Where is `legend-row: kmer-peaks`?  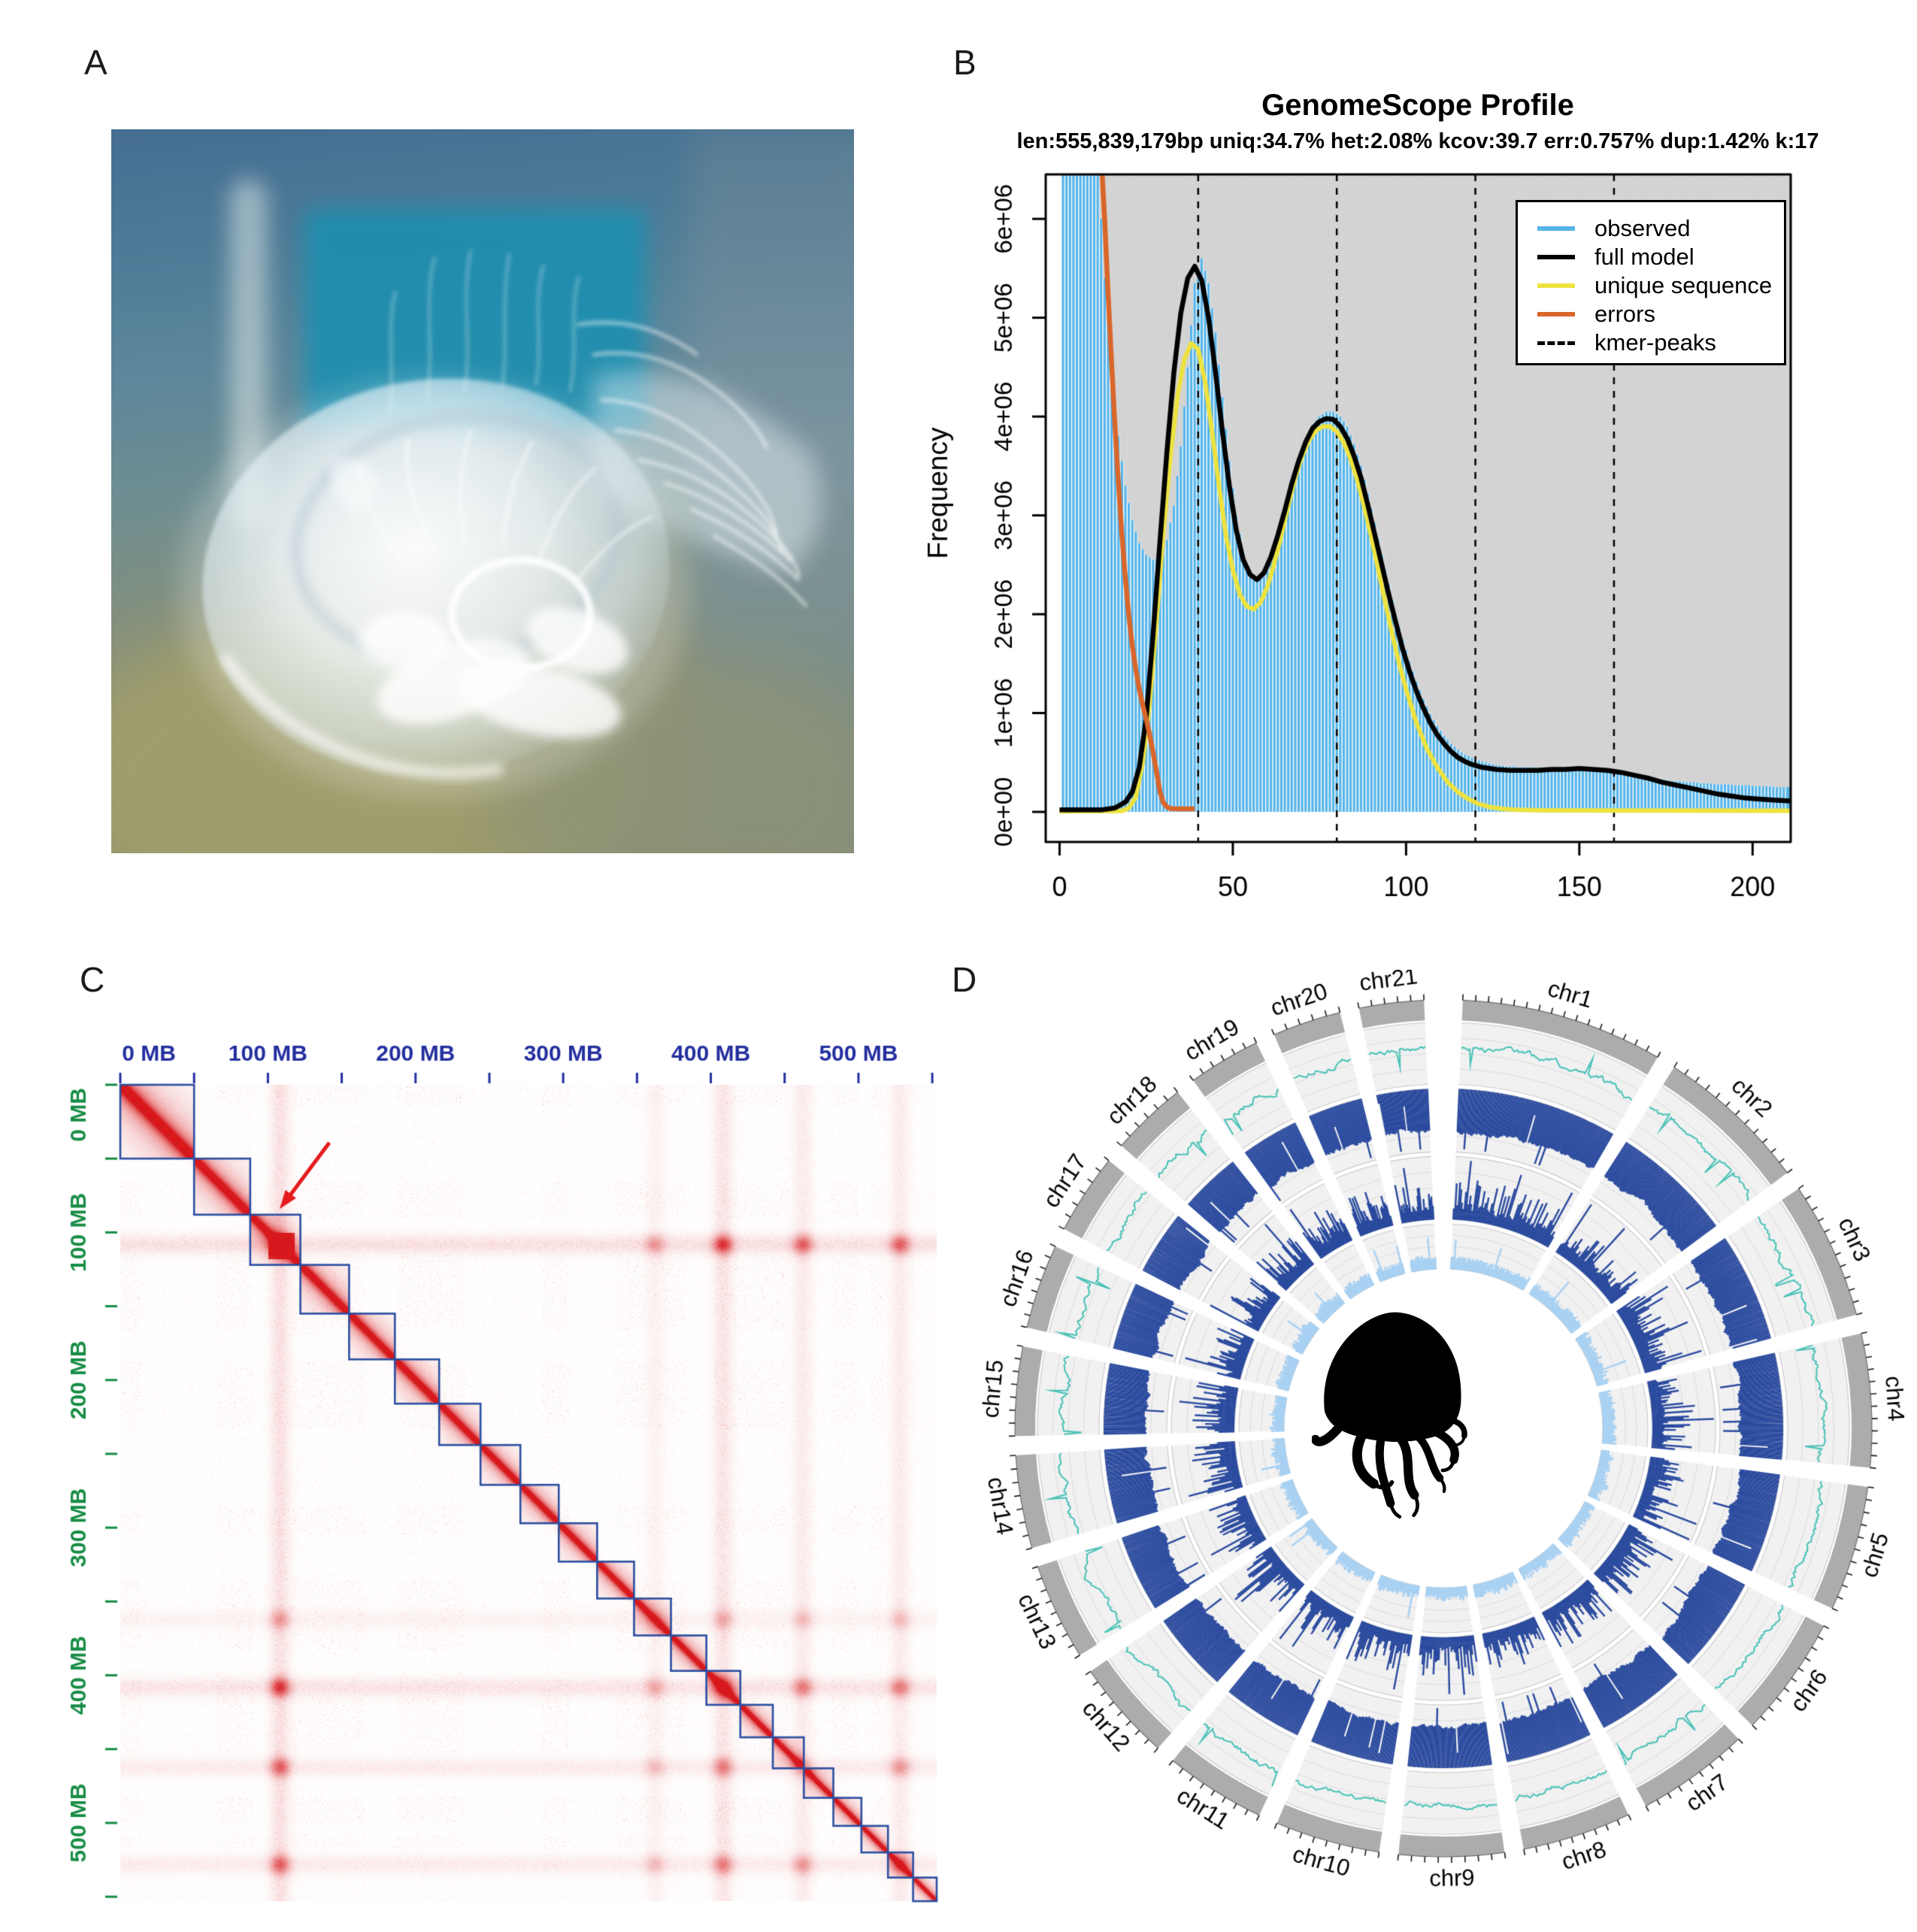
legend-row: kmer-peaks is located at coordinates (1660, 343).